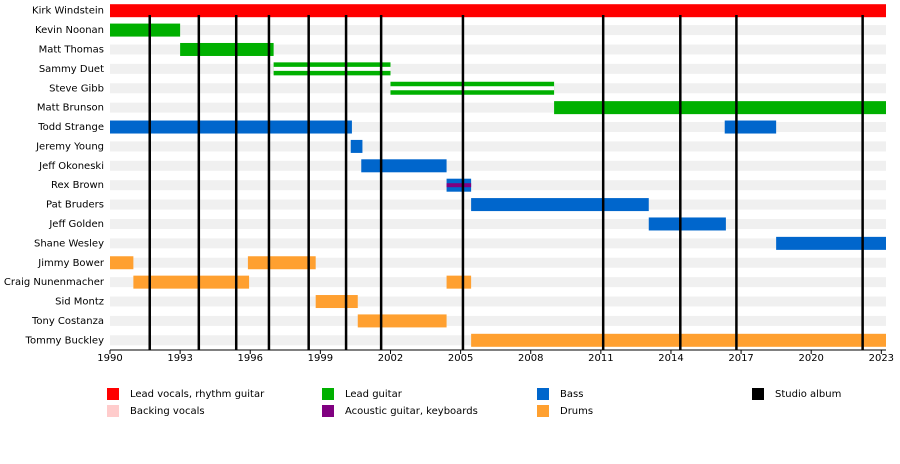  What do you see at coordinates (76, 224) in the screenshot?
I see `member-name: Jeff Golden` at bounding box center [76, 224].